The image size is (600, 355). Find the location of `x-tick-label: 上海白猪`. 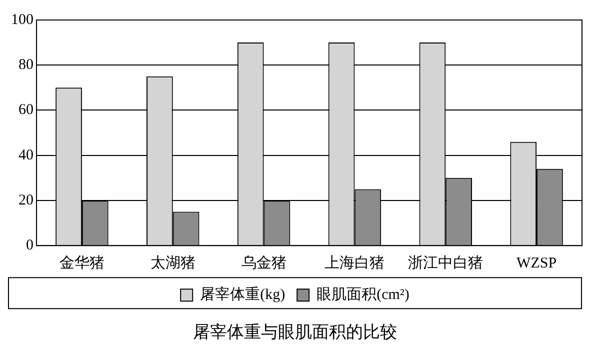

x-tick-label: 上海白猪 is located at coordinates (354, 263).